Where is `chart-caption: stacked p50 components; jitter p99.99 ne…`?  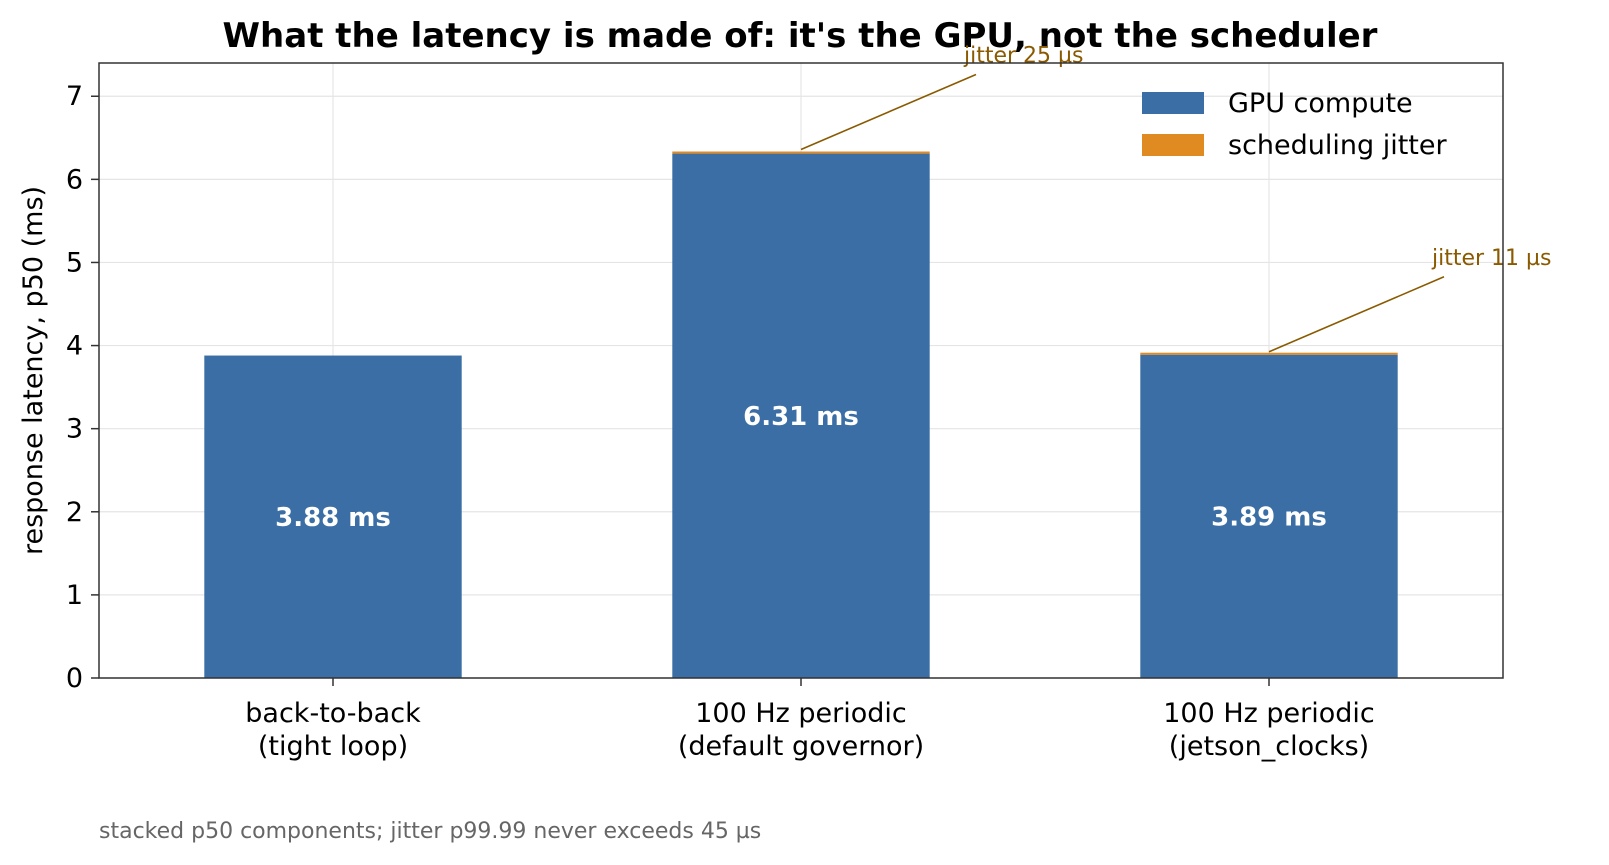
chart-caption: stacked p50 components; jitter p99.99 ne… is located at coordinates (430, 831).